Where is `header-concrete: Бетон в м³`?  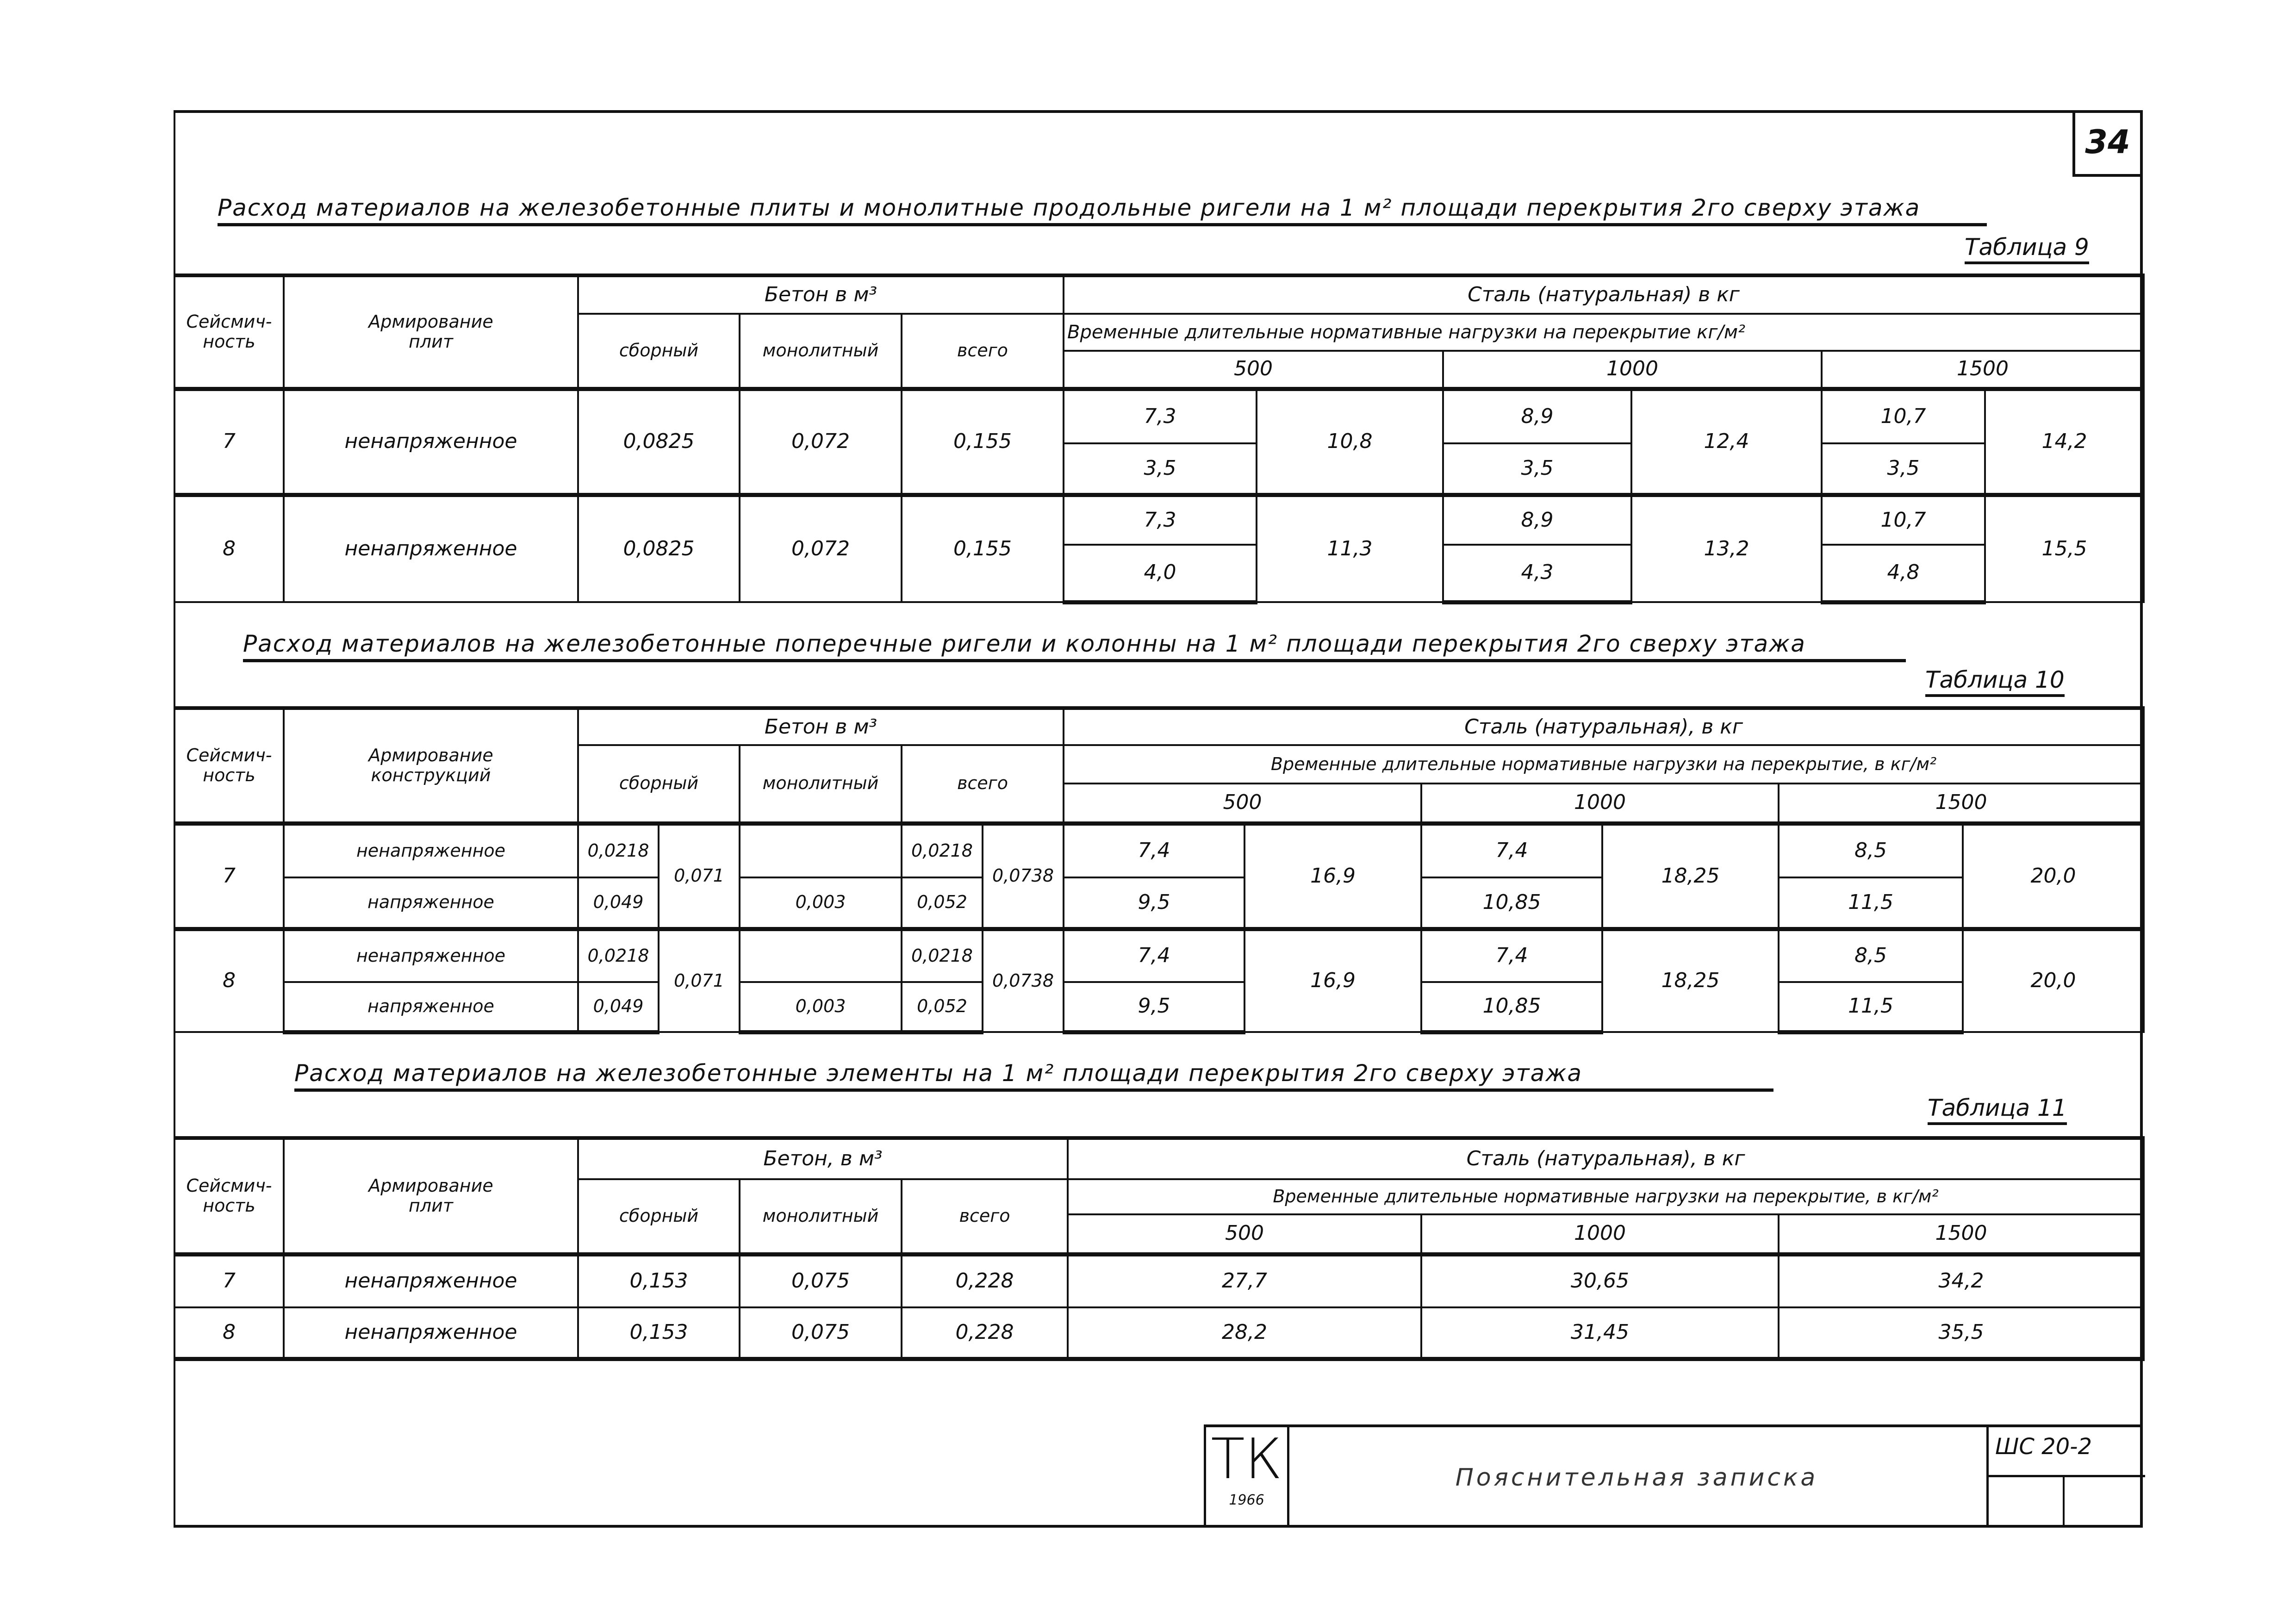
header-concrete: Бетон в м³ is located at coordinates (820, 294).